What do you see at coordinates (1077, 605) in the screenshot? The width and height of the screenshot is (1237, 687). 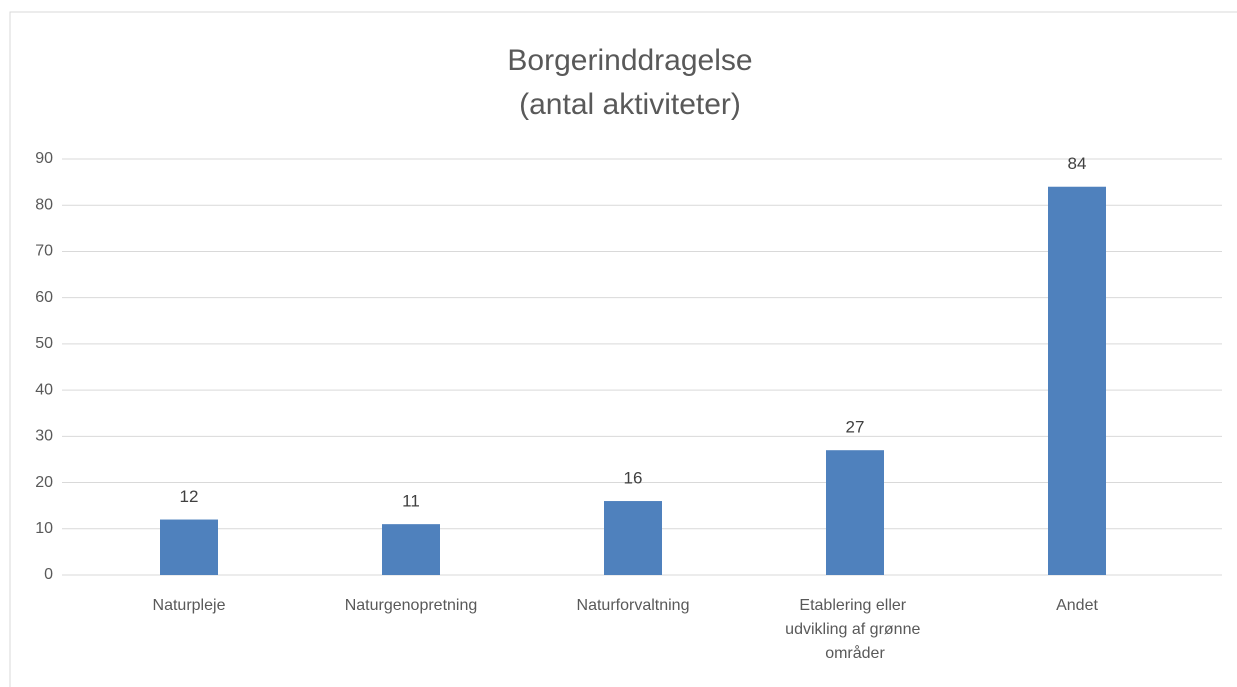 I see `x-tick-label: Andet` at bounding box center [1077, 605].